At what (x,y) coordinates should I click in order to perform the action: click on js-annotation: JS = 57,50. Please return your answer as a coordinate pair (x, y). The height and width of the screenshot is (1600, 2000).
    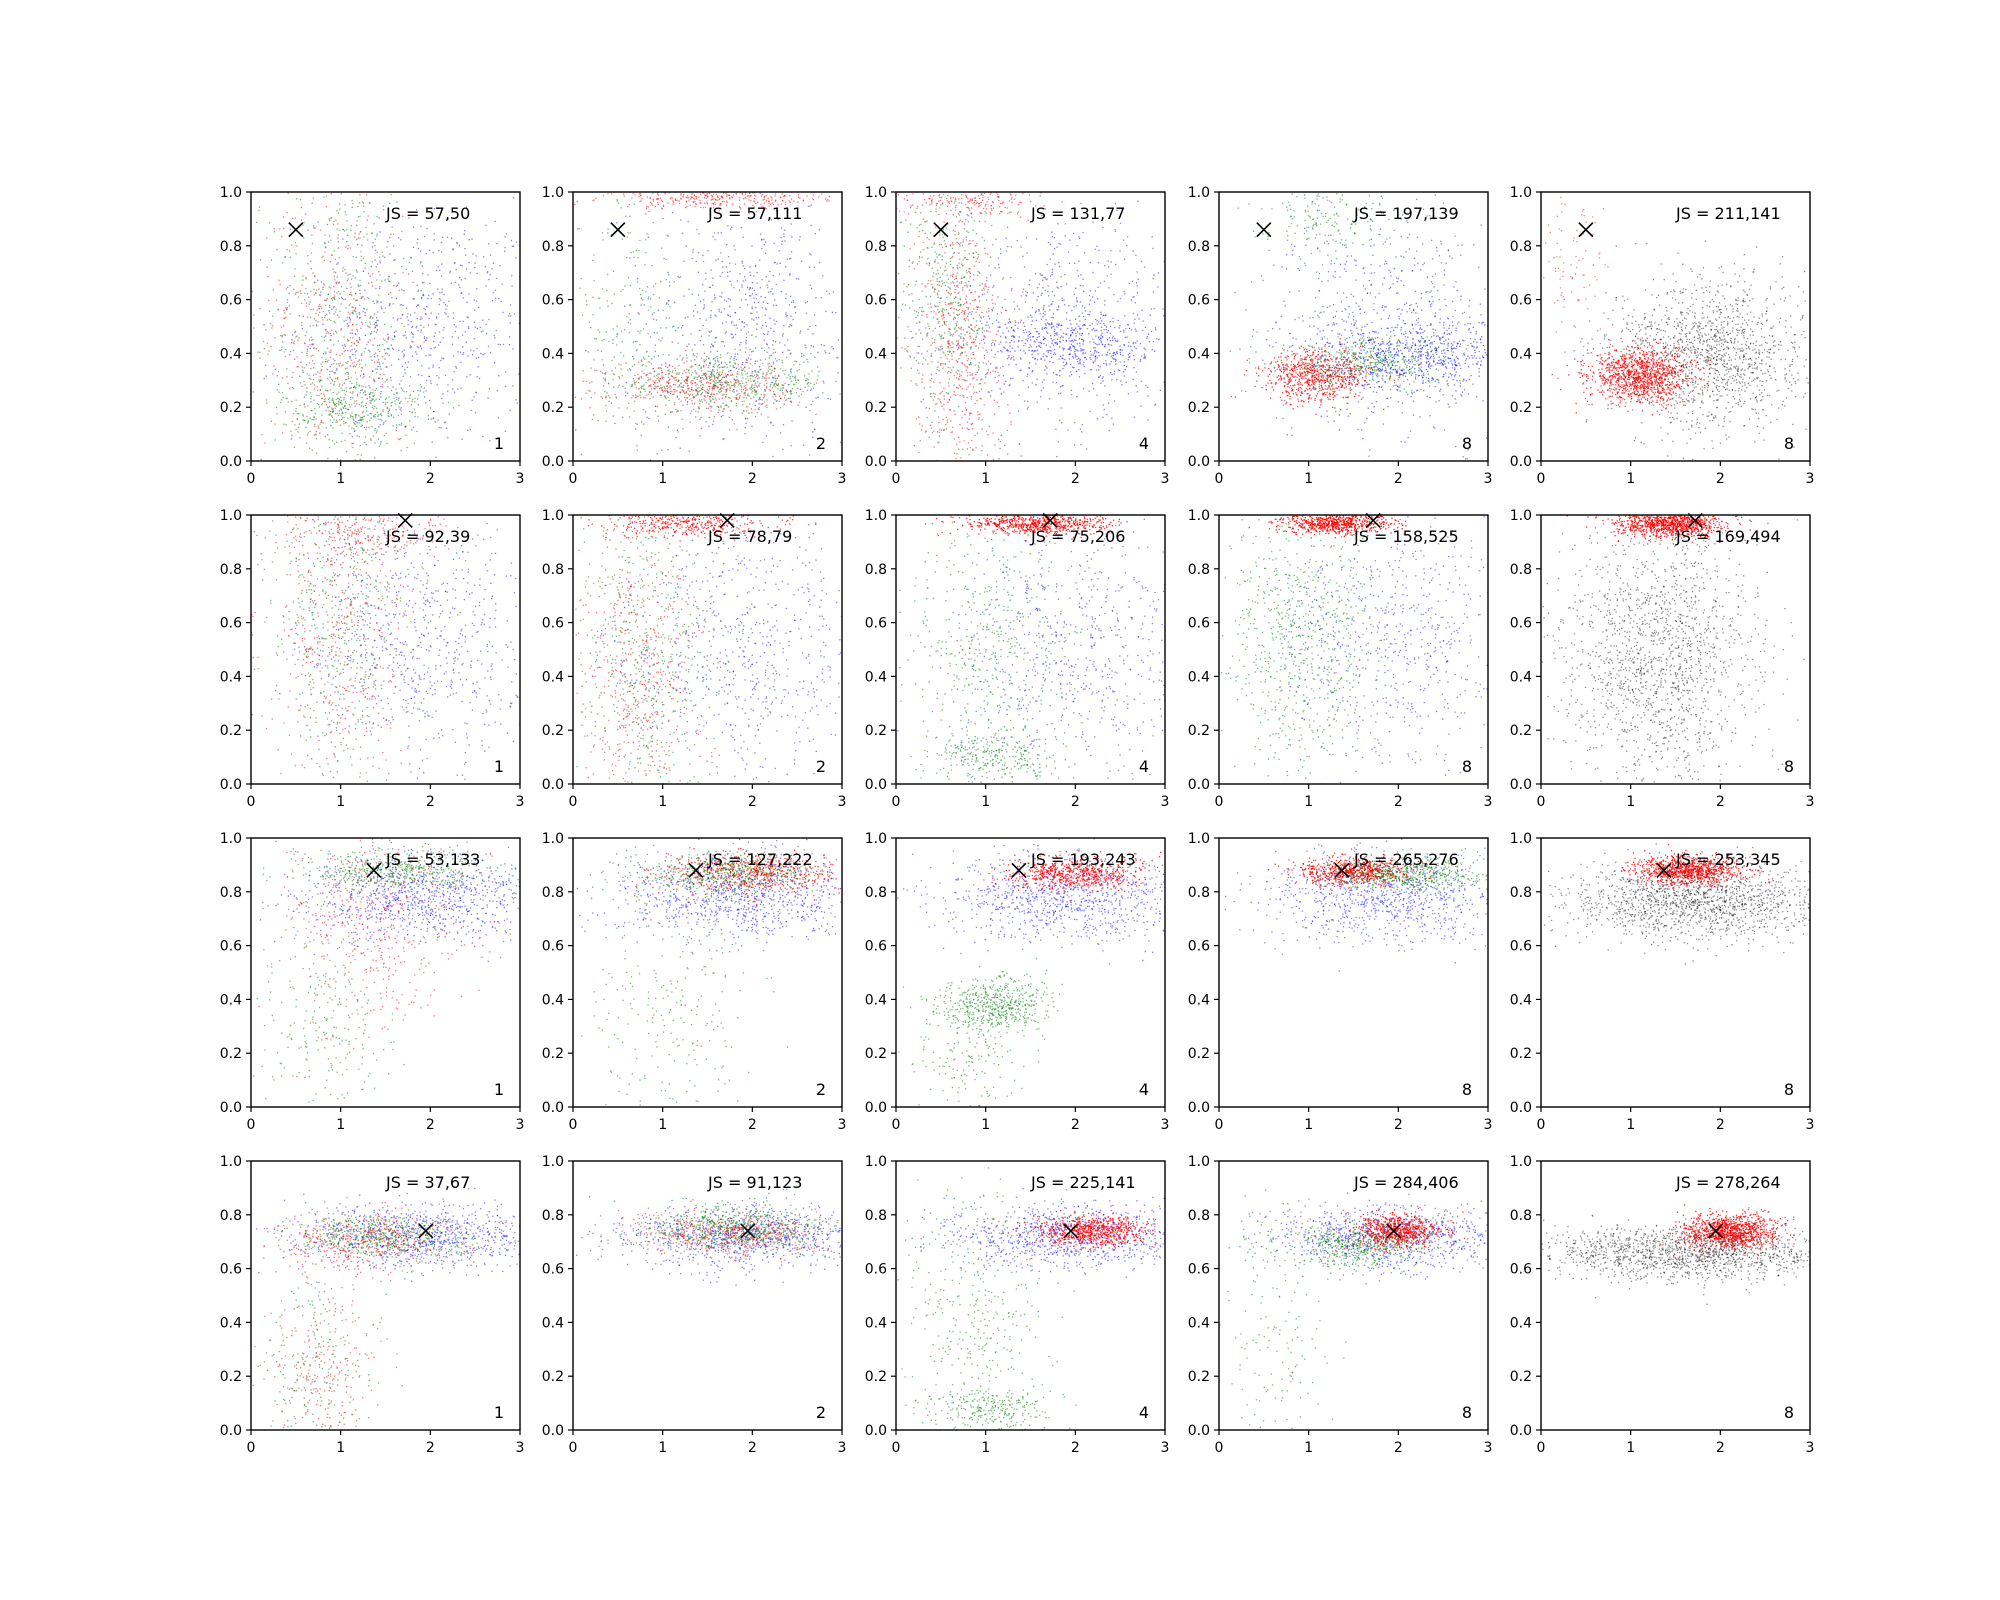
    Looking at the image, I should click on (427, 213).